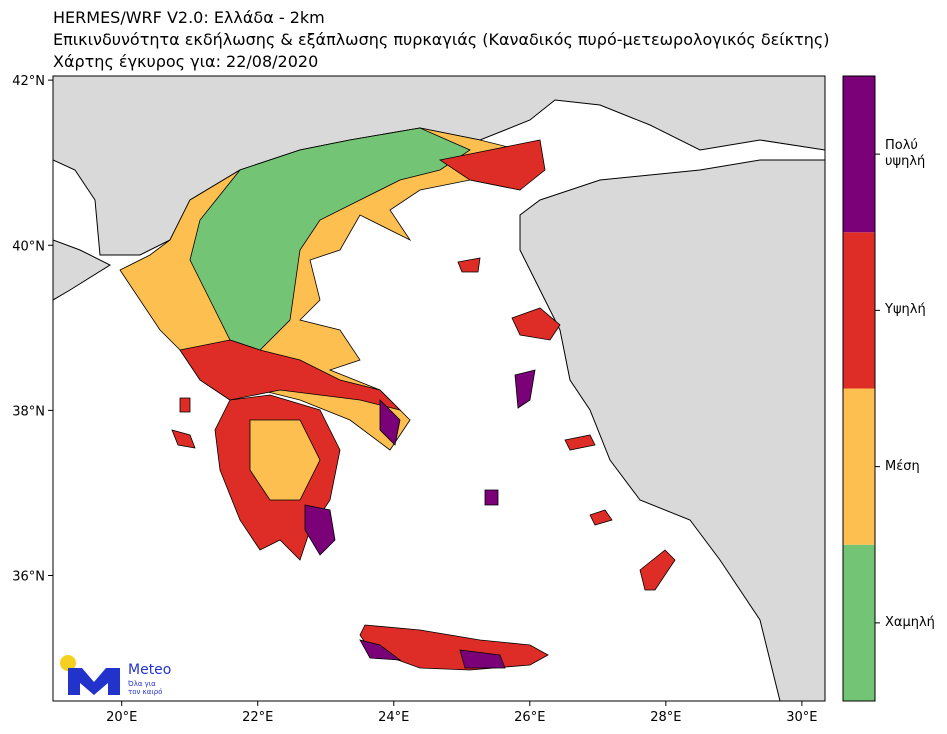 Image resolution: width=947 pixels, height=734 pixels. What do you see at coordinates (905, 310) in the screenshot?
I see `colorbar-label: Υψηλή` at bounding box center [905, 310].